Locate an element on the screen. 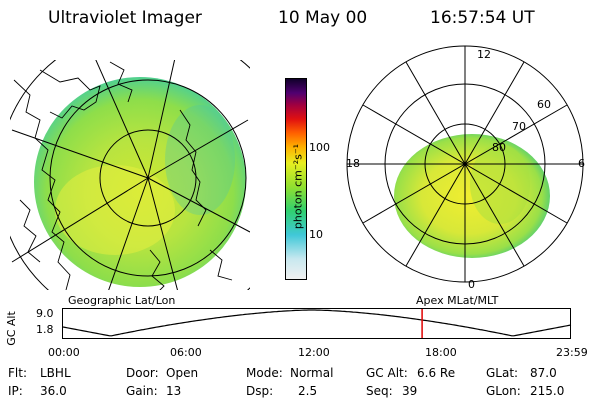 This screenshot has height=400, width=600. colorbar-unit-label: photon cm⁻²s⁻¹ is located at coordinates (298, 186).